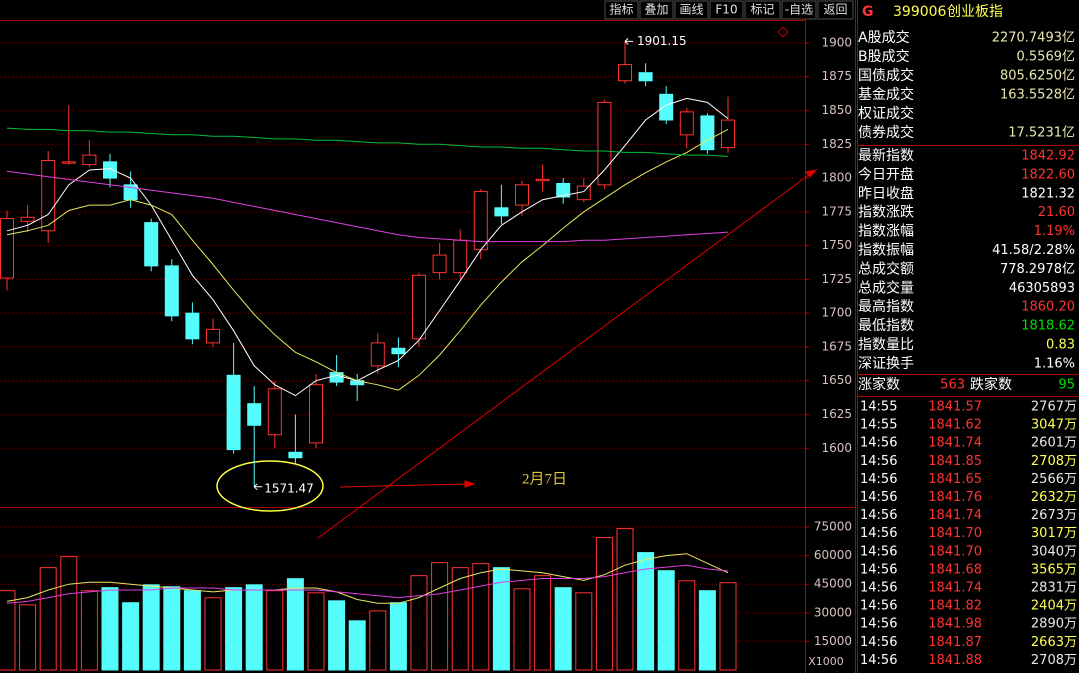 This screenshot has height=673, width=1079. What do you see at coordinates (886, 75) in the screenshot?
I see `row-label: 国债成交` at bounding box center [886, 75].